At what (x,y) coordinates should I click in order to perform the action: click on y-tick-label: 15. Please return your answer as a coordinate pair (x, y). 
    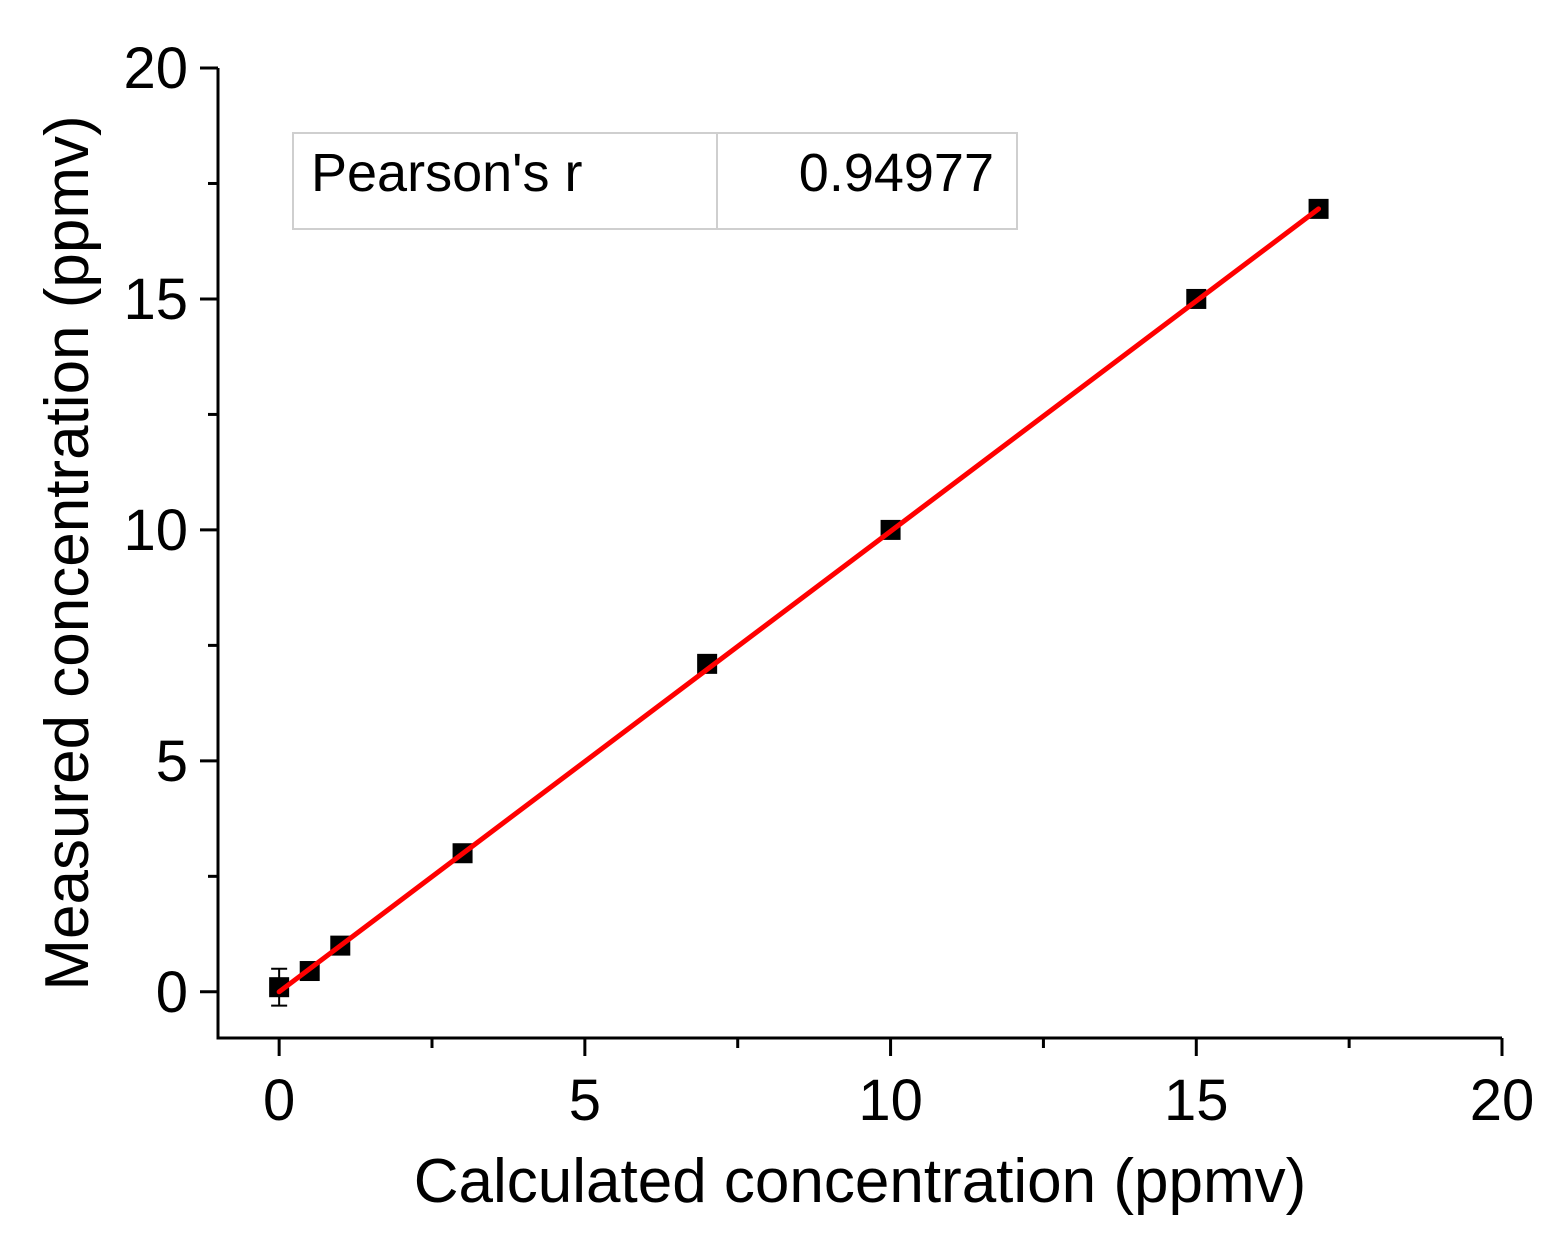
    Looking at the image, I should click on (155, 299).